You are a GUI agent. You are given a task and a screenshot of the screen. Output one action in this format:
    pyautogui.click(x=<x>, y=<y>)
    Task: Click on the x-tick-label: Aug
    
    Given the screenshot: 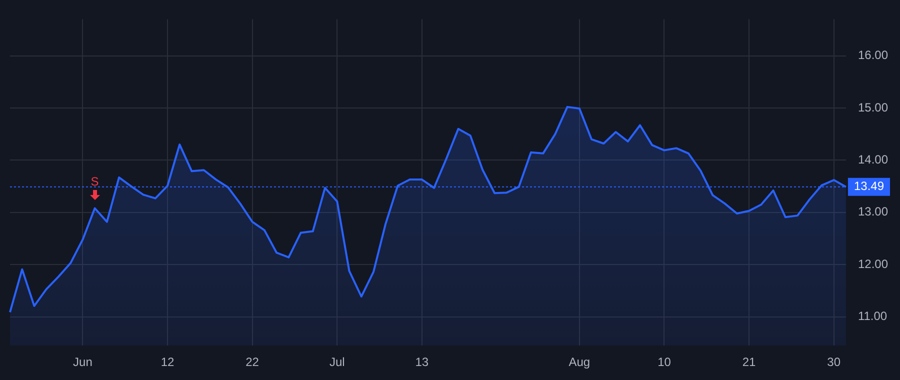 What is the action you would take?
    pyautogui.click(x=579, y=362)
    